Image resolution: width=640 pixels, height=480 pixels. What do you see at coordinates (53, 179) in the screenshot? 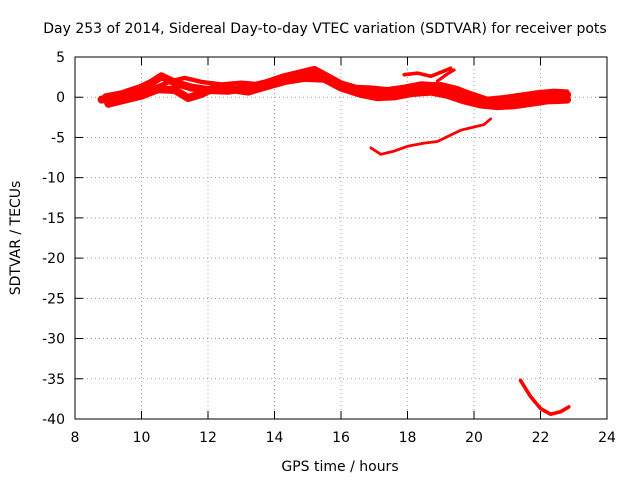
I see `y-tick-label: -10` at bounding box center [53, 179].